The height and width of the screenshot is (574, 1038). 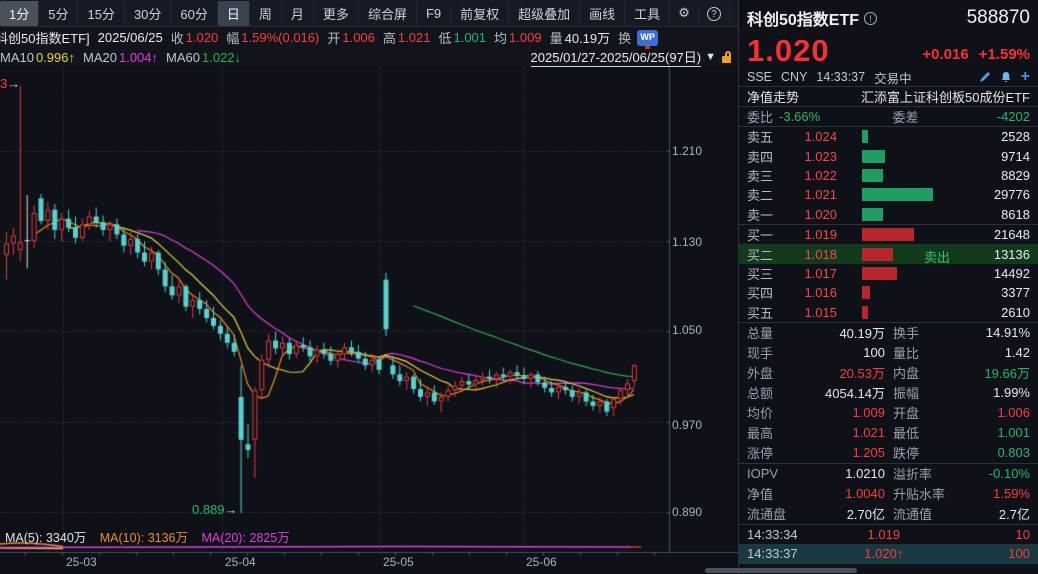 I want to click on vol-value: 40.19万, so click(x=587, y=38).